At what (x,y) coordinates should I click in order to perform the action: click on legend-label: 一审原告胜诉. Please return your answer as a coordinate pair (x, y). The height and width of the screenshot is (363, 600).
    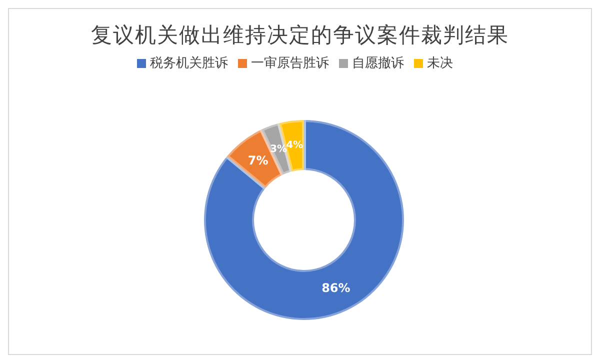
    Looking at the image, I should click on (290, 63).